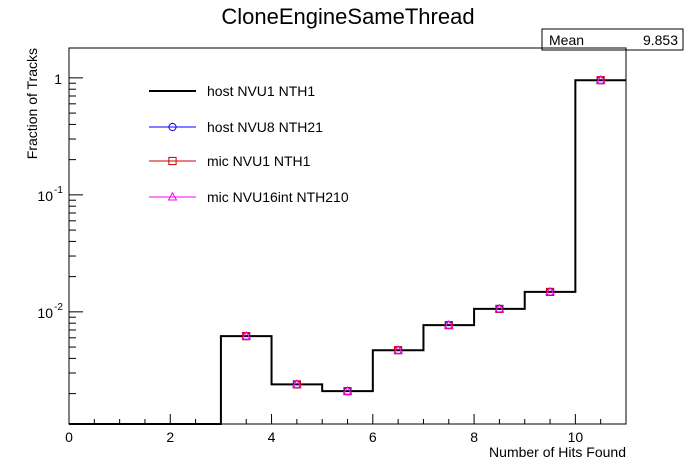 Image resolution: width=696 pixels, height=472 pixels. What do you see at coordinates (259, 161) in the screenshot?
I see `legend-label: mic NVU1 NTH1` at bounding box center [259, 161].